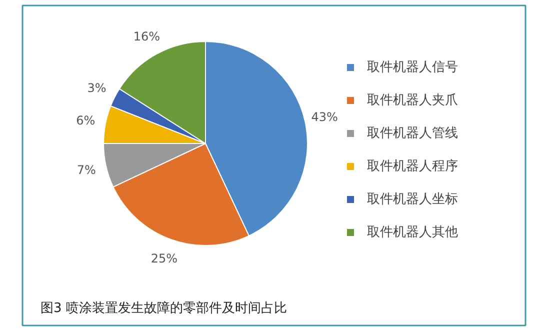  I want to click on legend-label: 取件机器人信号, so click(412, 67).